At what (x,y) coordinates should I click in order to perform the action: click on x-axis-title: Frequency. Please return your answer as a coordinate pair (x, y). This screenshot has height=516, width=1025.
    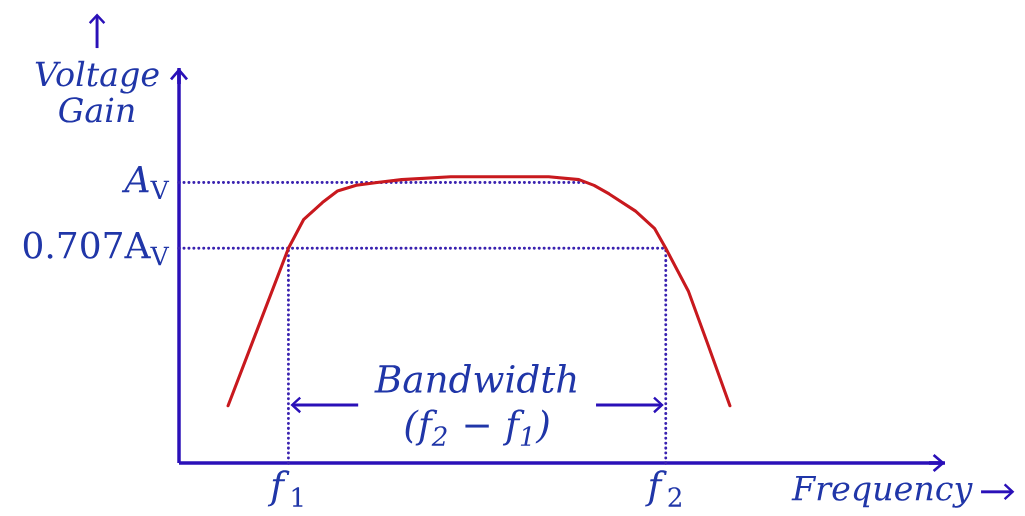
    Looking at the image, I should click on (882, 491).